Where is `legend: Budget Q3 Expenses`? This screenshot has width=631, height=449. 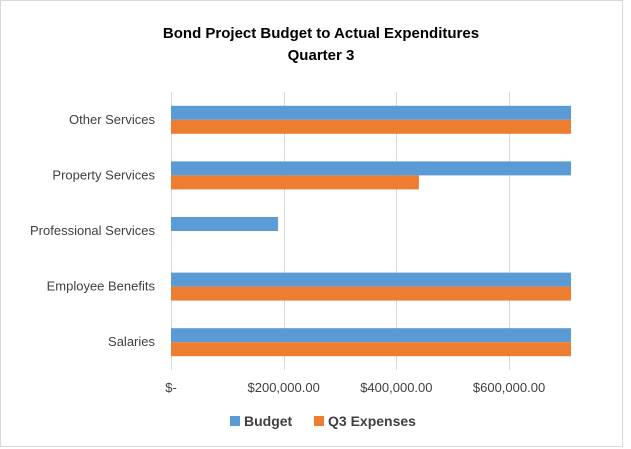 legend: Budget Q3 Expenses is located at coordinates (323, 421).